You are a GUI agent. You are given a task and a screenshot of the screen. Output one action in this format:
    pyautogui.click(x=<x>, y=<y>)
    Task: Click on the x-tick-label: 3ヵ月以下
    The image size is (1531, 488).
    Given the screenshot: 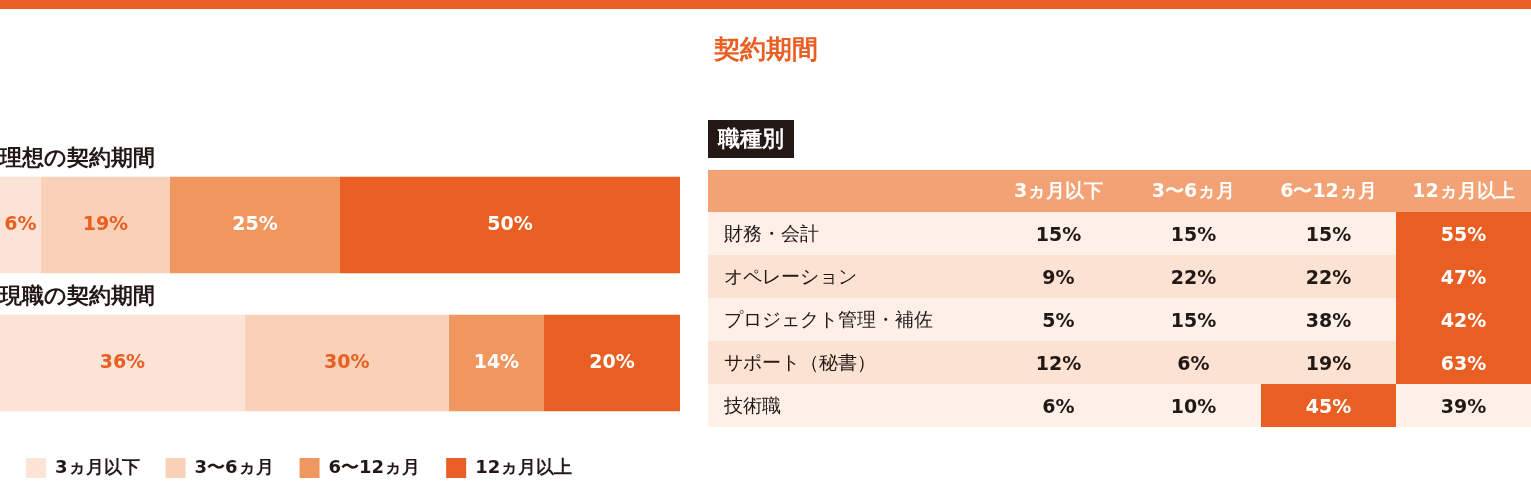 What is the action you would take?
    pyautogui.click(x=1058, y=190)
    